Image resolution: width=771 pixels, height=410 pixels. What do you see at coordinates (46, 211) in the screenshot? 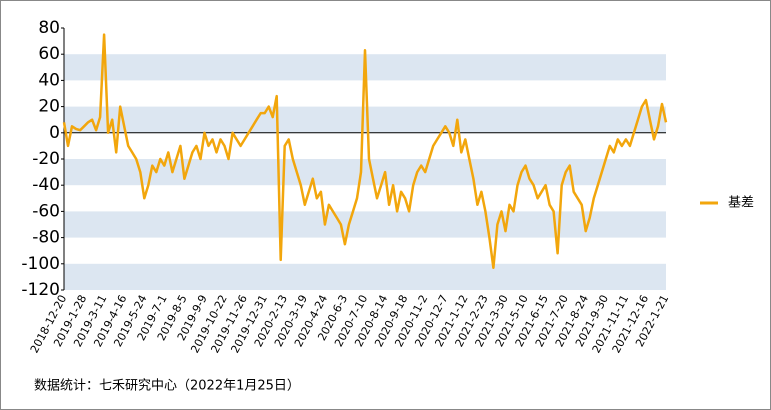
I see `y-tick-label: -60` at bounding box center [46, 211].